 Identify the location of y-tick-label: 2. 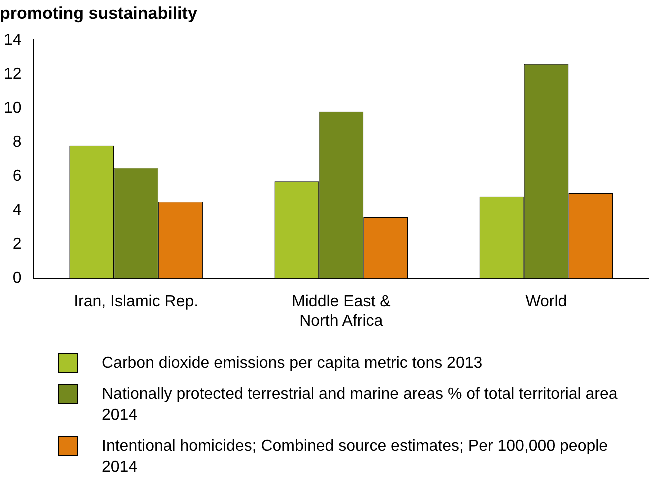
(17, 244).